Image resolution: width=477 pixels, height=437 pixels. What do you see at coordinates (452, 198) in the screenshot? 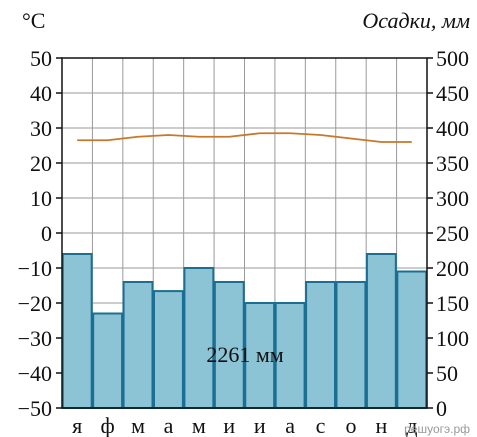
I see `right-tick-label: 300` at bounding box center [452, 198].